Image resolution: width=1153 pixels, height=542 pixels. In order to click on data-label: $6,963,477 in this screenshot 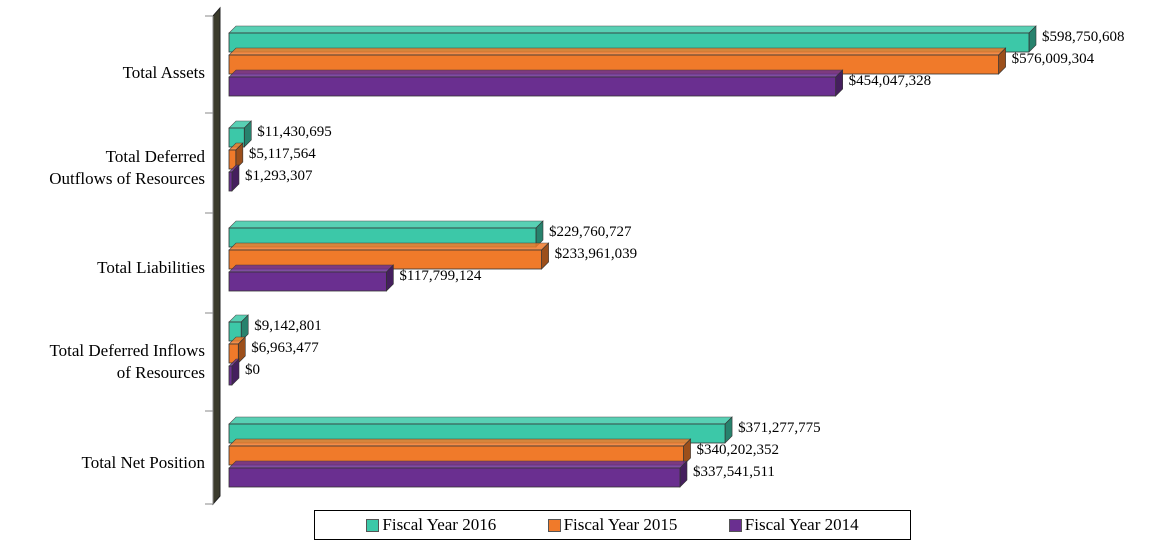, I will do `click(285, 348)`.